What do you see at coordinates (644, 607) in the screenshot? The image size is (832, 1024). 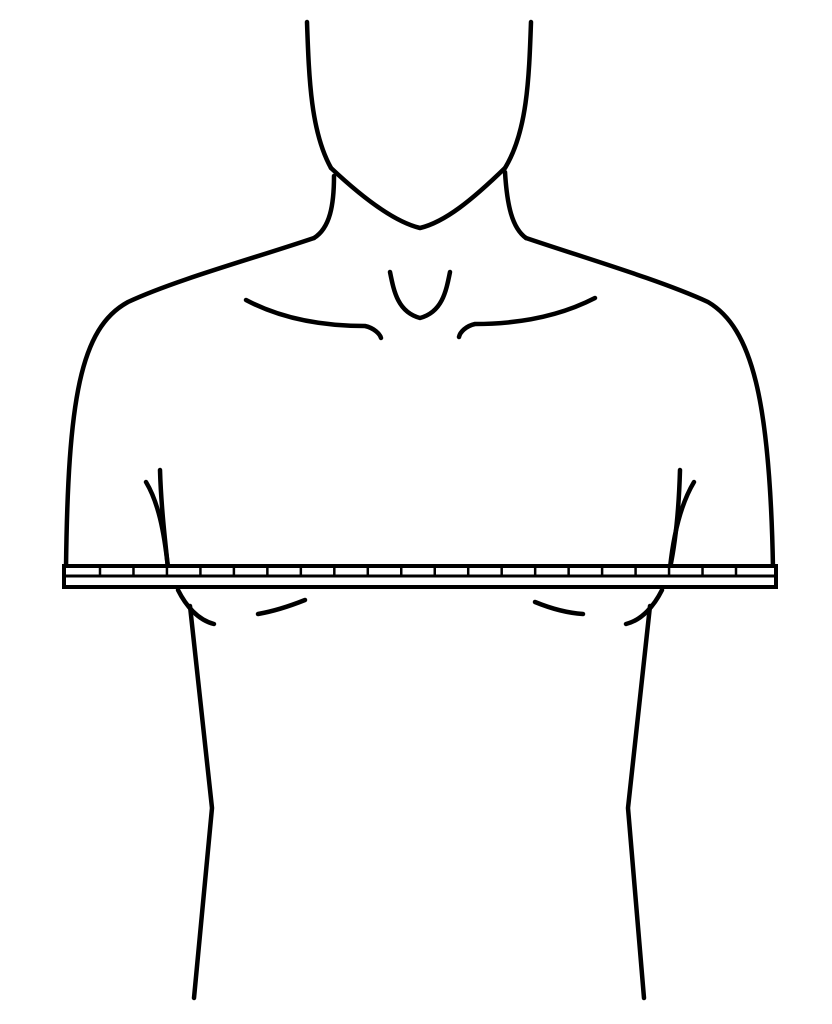 I see `right-underarm-curve` at bounding box center [644, 607].